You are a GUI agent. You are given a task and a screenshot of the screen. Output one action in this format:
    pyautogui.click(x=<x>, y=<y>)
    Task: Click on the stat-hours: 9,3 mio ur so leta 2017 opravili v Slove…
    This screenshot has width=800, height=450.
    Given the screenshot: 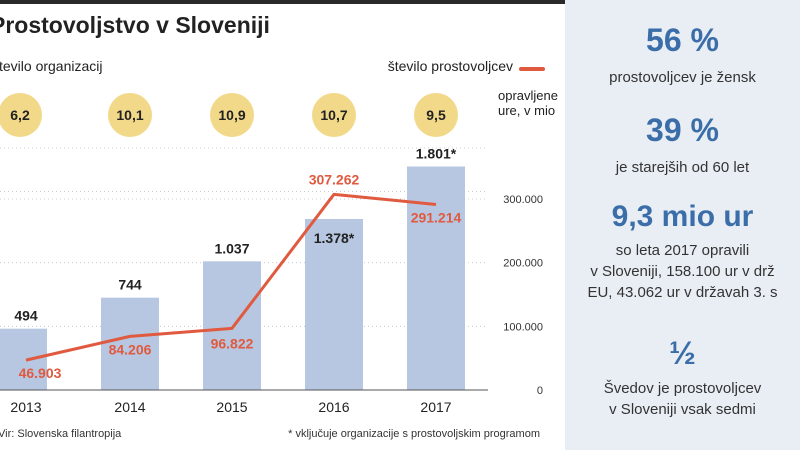 What is the action you would take?
    pyautogui.click(x=682, y=251)
    